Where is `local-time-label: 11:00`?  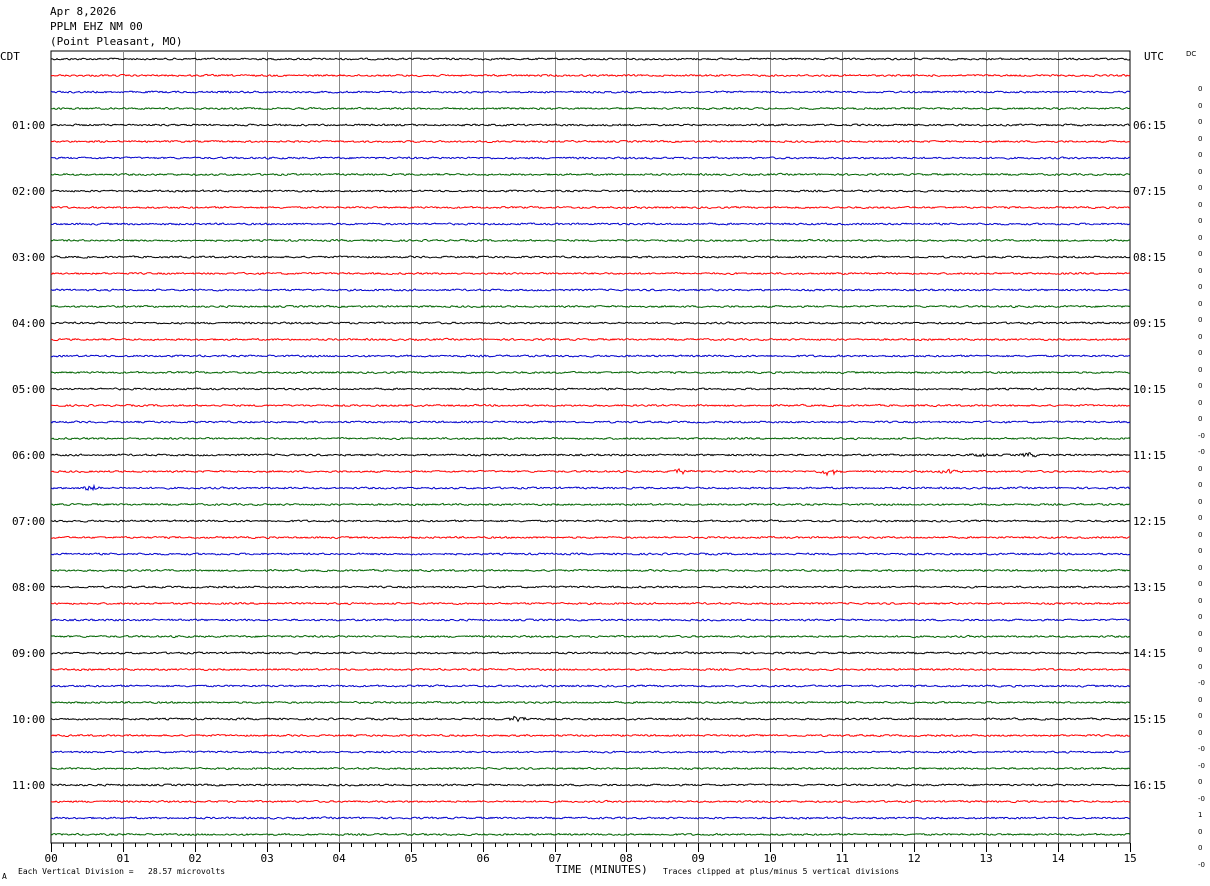 local-time-label: 11:00 is located at coordinates (29, 785).